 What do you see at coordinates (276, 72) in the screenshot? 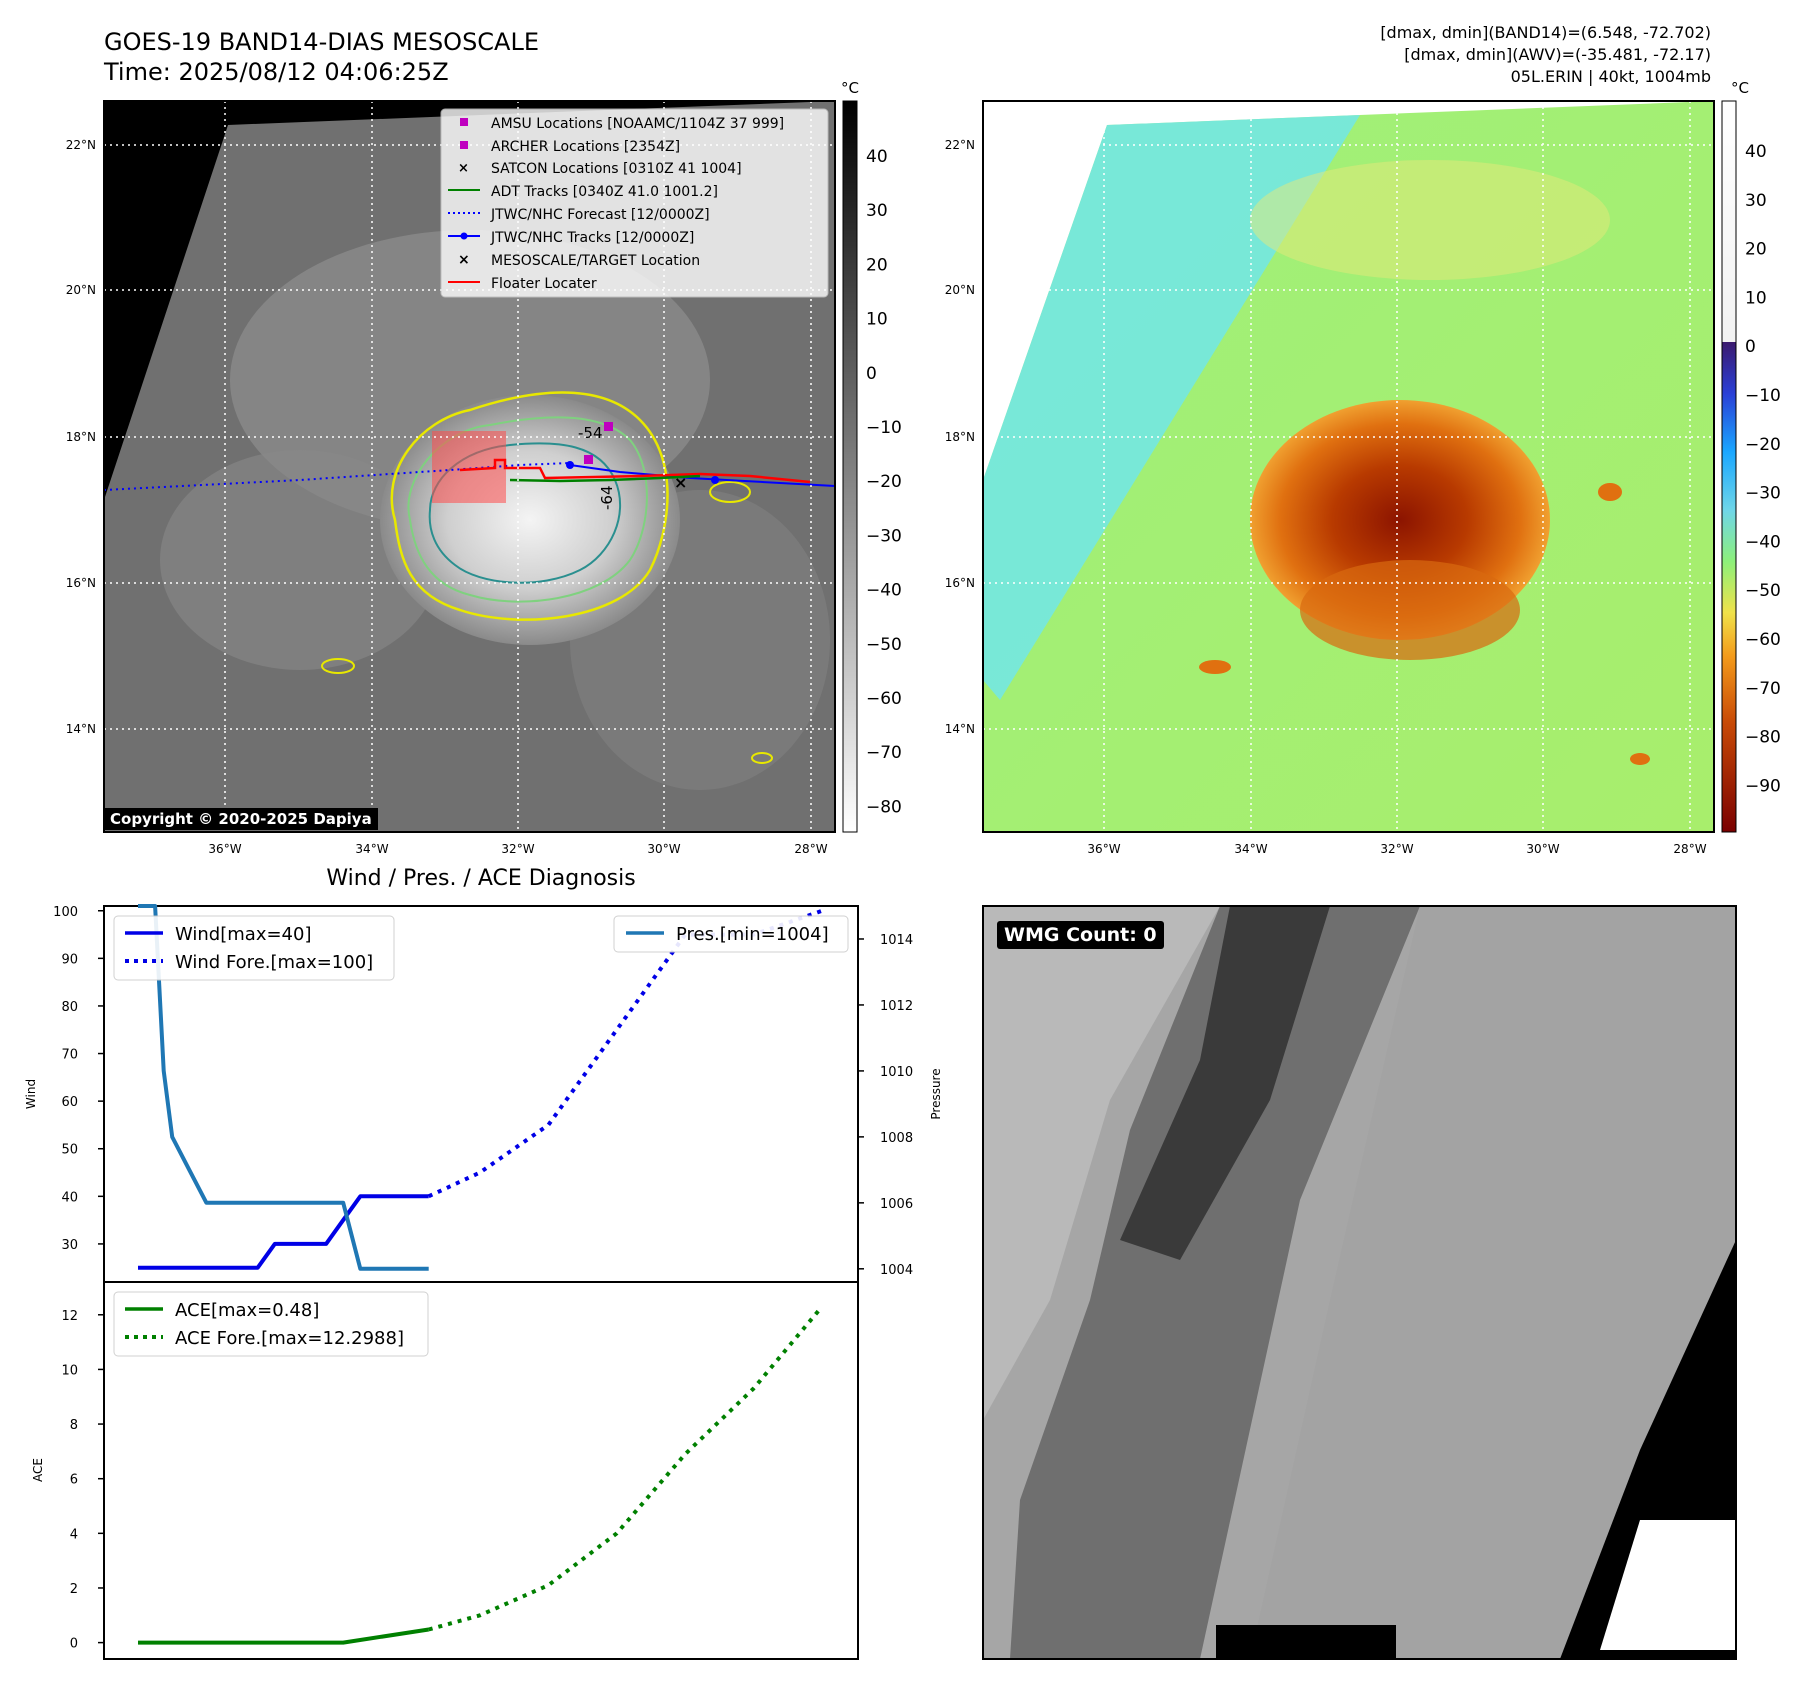
I see `map-title-line2: Time: 2025/08/12 04:06:25Z` at bounding box center [276, 72].